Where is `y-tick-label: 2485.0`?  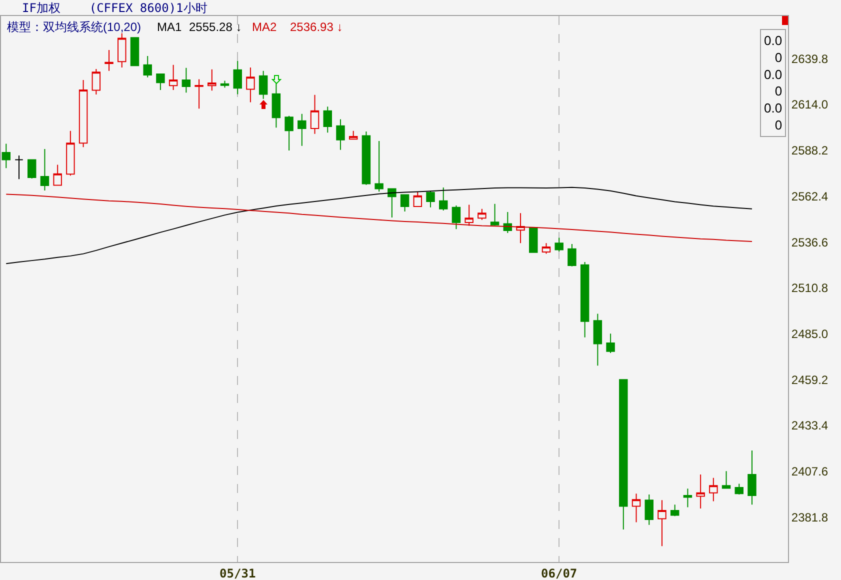 y-tick-label: 2485.0 is located at coordinates (809, 333).